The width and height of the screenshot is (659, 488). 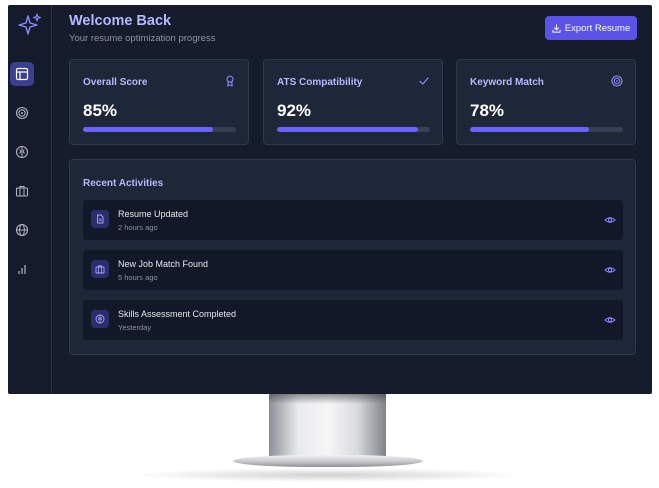 What do you see at coordinates (487, 110) in the screenshot?
I see `stat-value: 78%` at bounding box center [487, 110].